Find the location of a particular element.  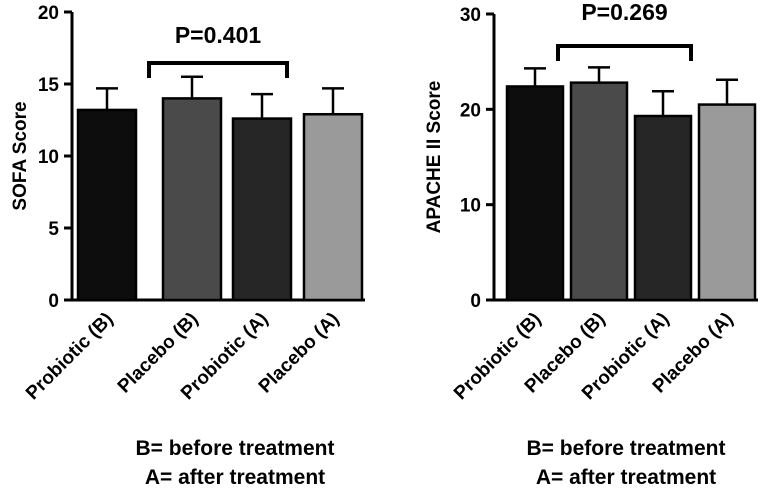

y-tick-label-1-4: 20 is located at coordinates (48, 13).